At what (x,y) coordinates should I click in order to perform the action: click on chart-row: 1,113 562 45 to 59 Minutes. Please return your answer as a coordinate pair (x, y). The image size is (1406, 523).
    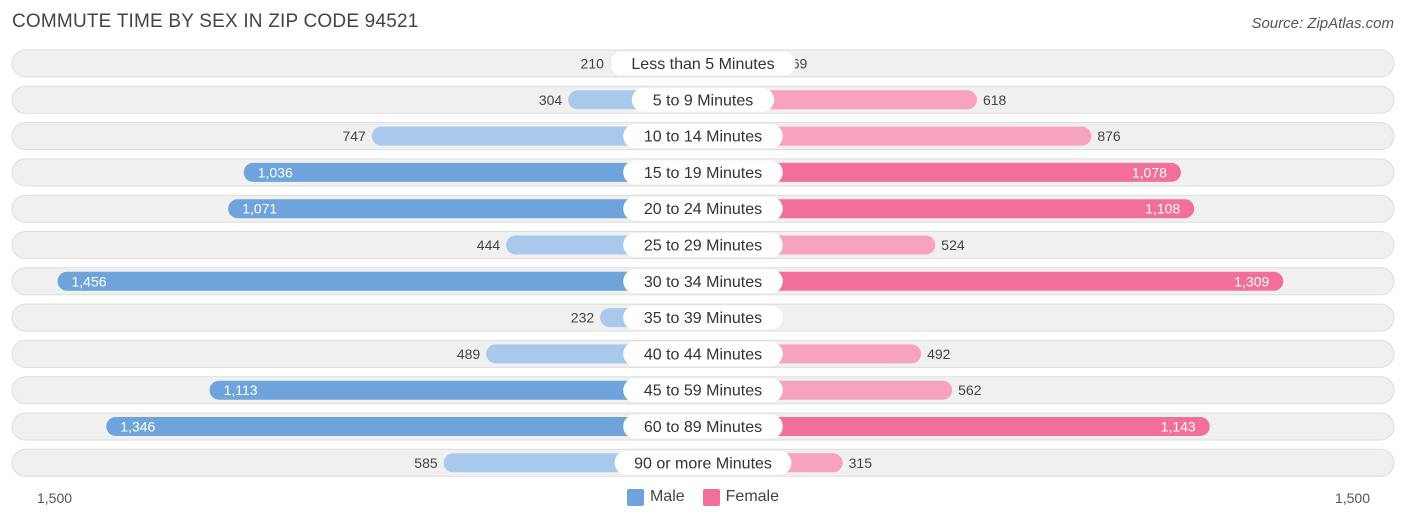
    Looking at the image, I should click on (703, 390).